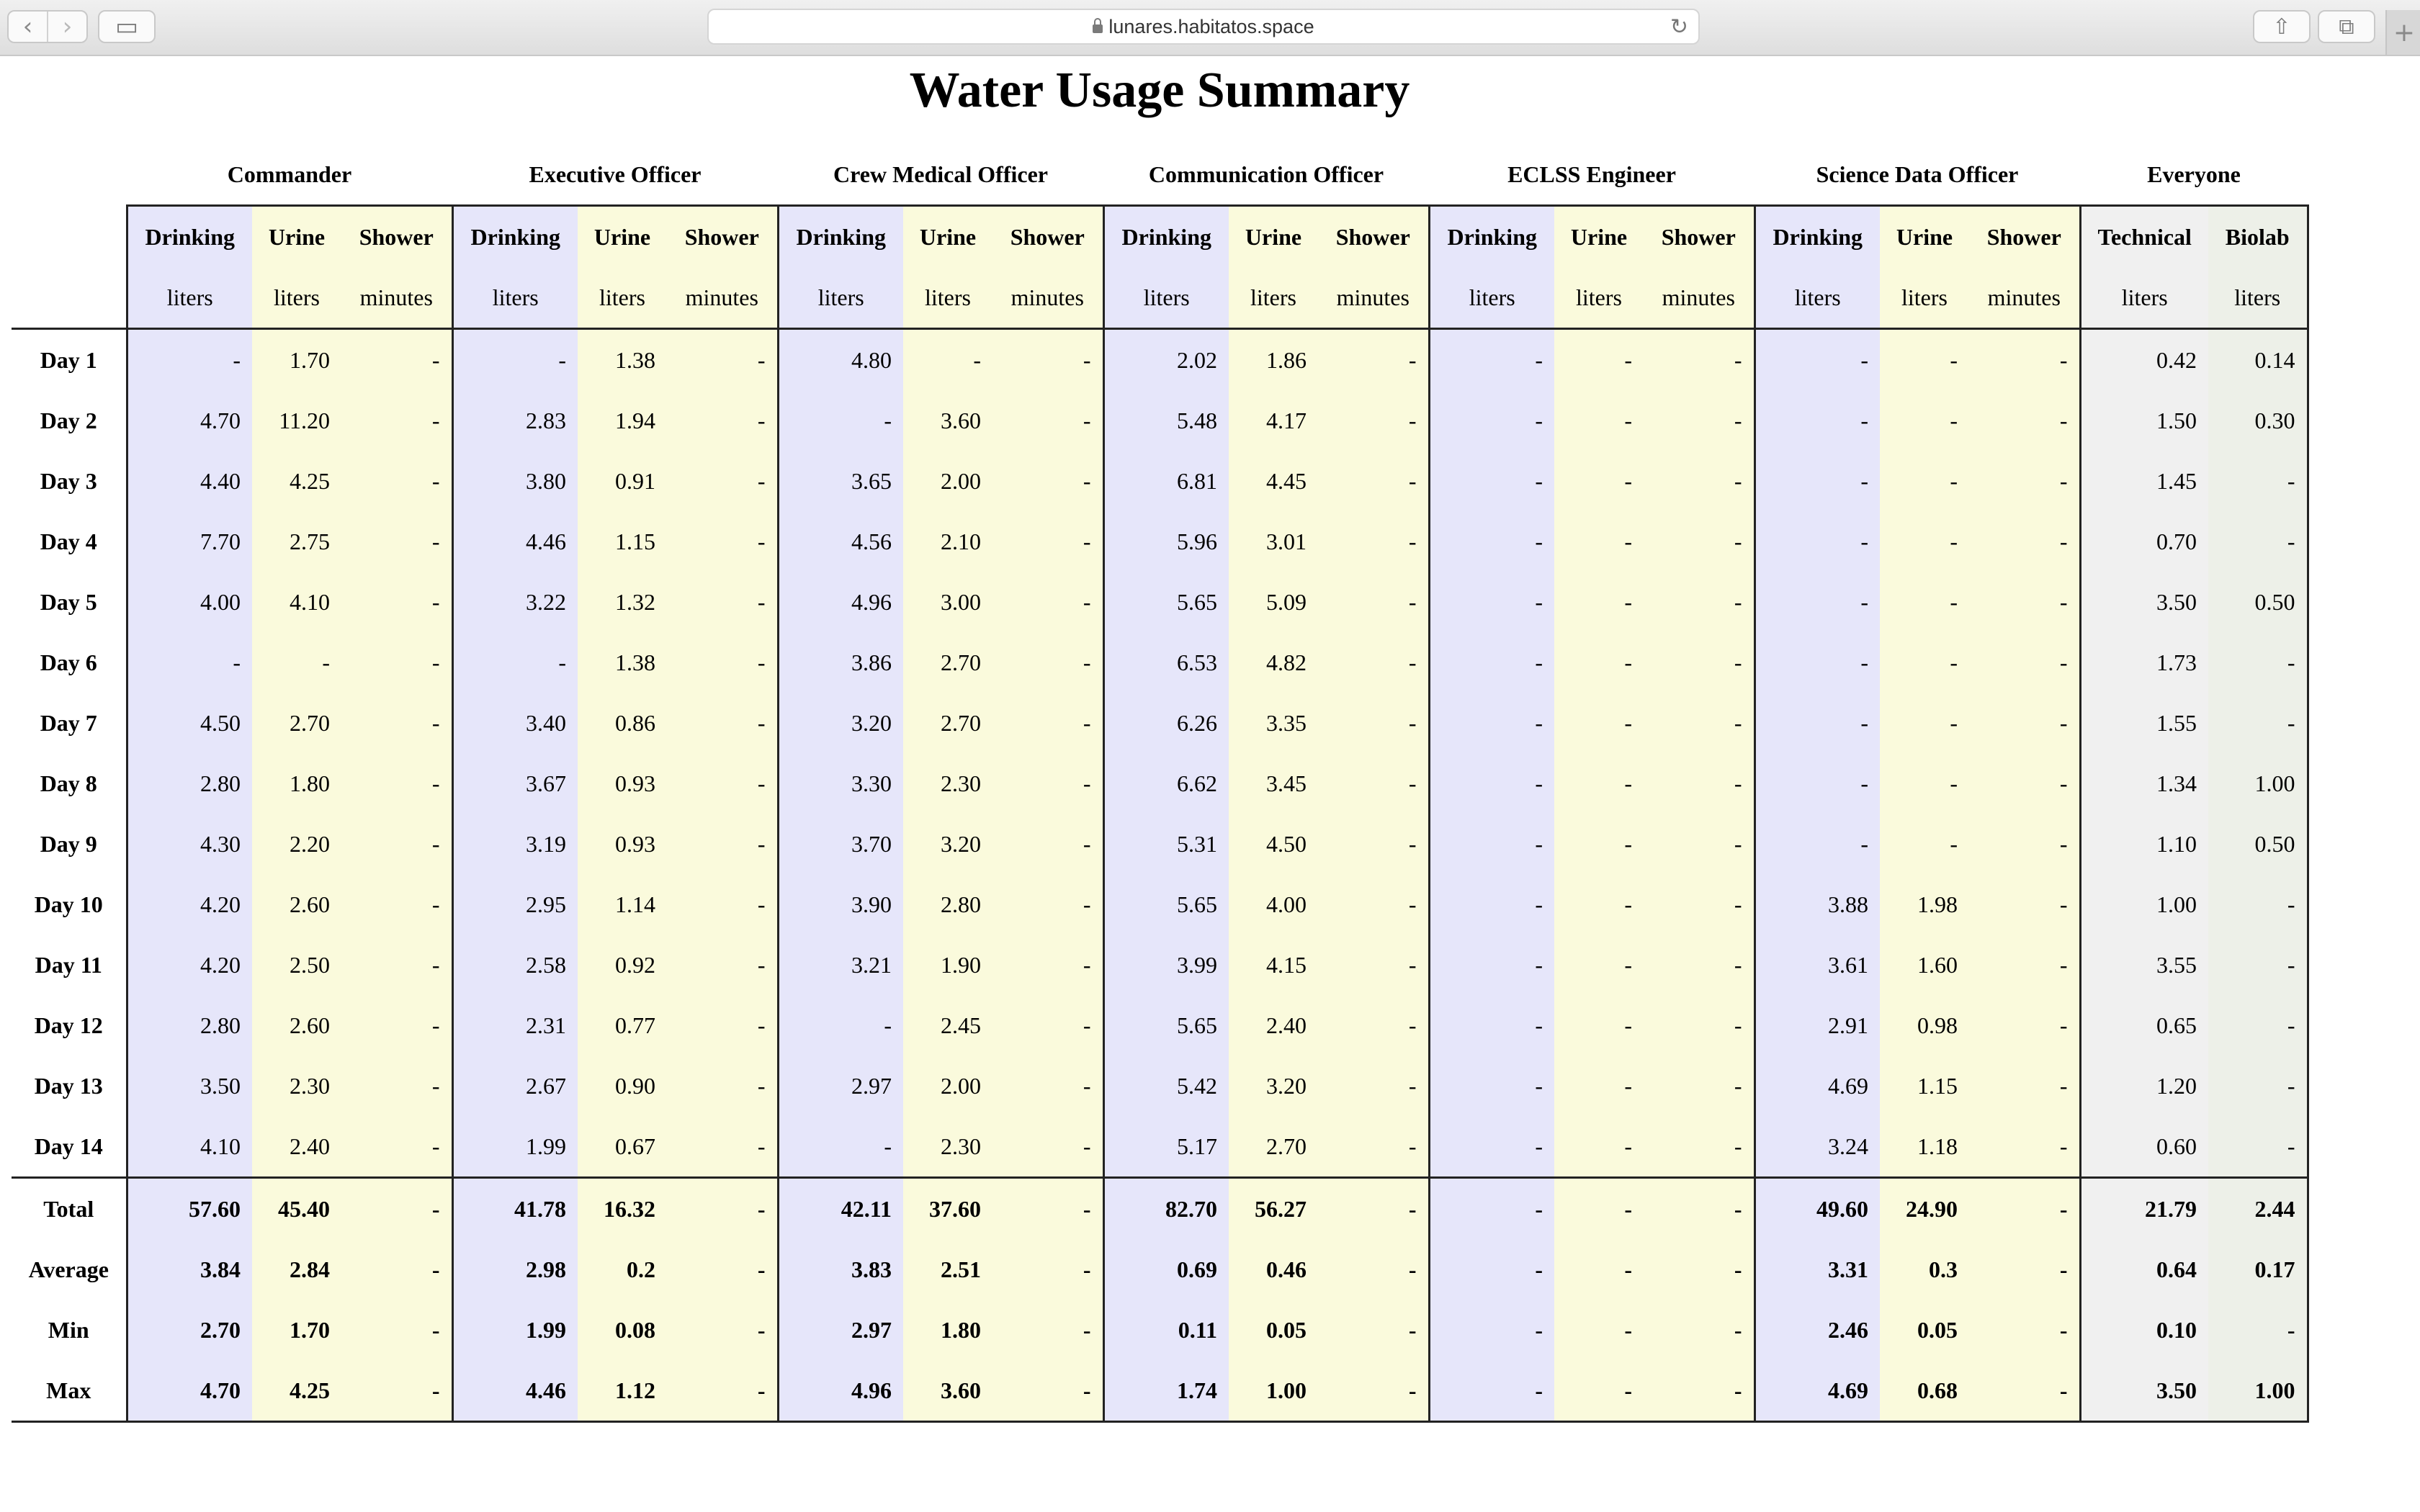  I want to click on table-cell: 2.20, so click(296, 844).